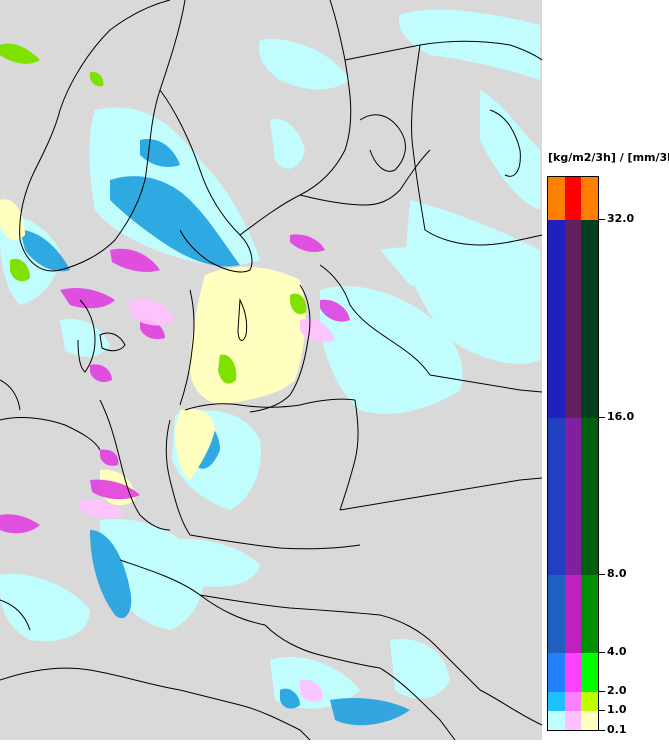 The height and width of the screenshot is (744, 669). Describe the element at coordinates (621, 218) in the screenshot. I see `legend-tick-32: 32.0` at that location.